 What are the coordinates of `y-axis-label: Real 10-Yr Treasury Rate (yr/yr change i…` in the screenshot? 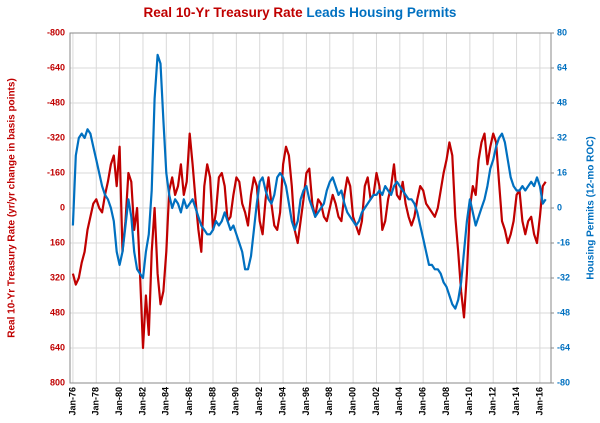 It's located at (12, 208).